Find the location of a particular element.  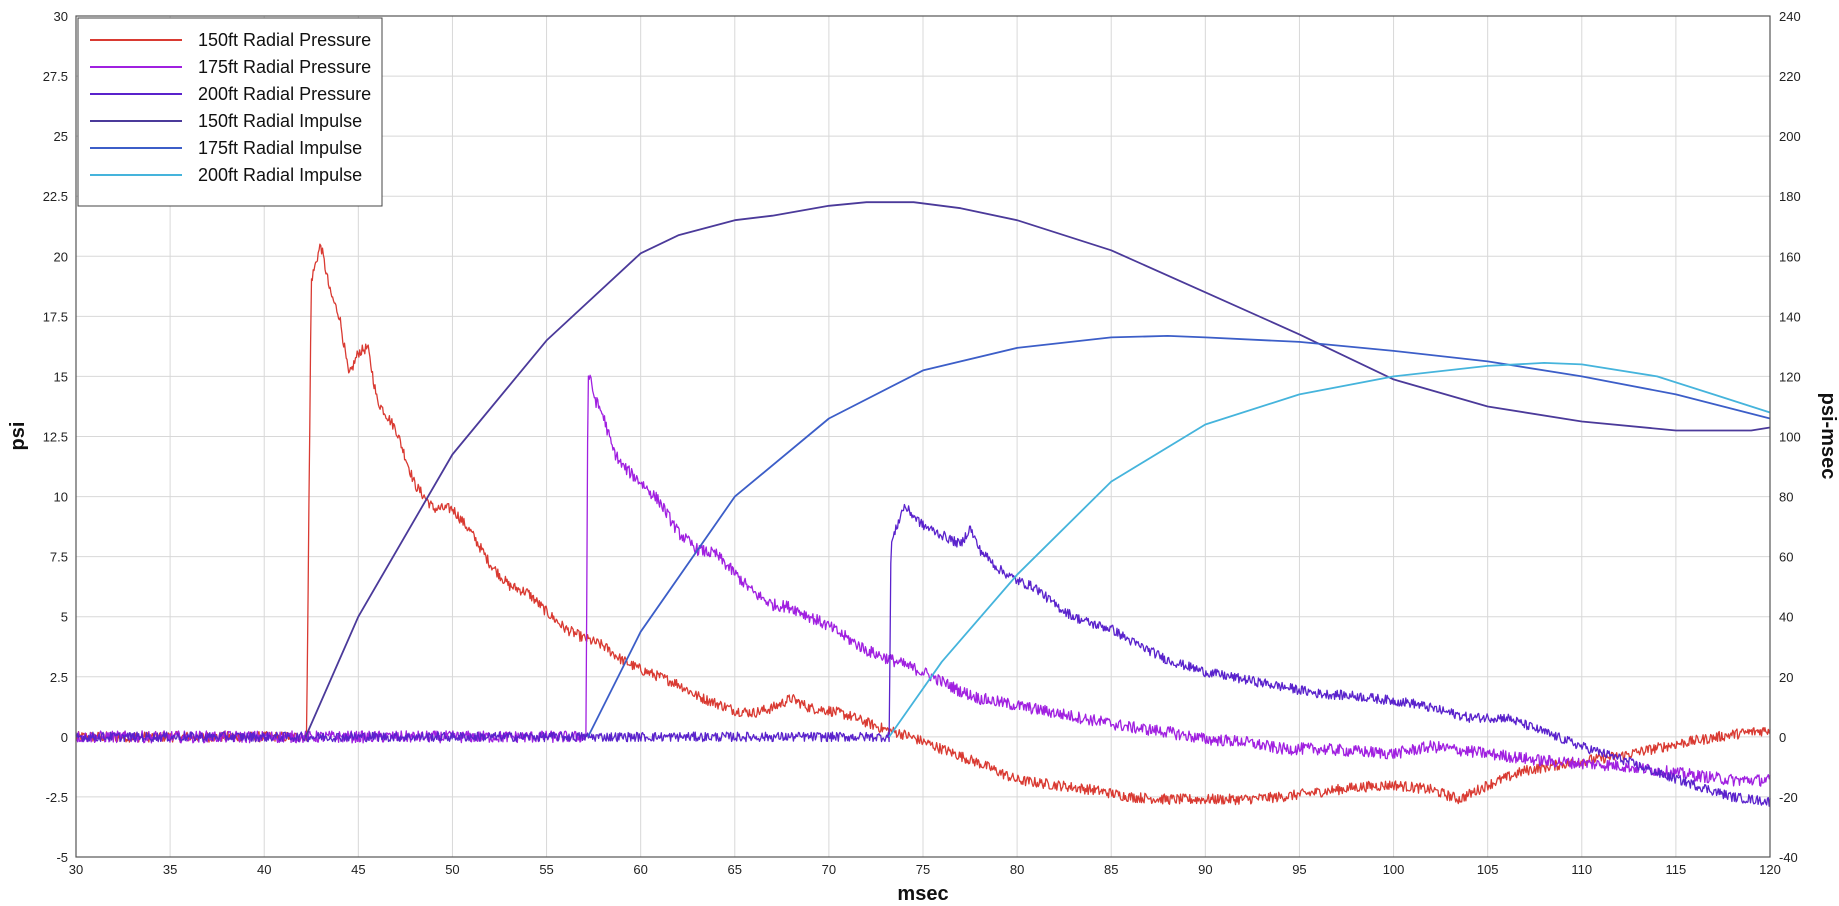

x-tick-label: 105 is located at coordinates (1488, 869).